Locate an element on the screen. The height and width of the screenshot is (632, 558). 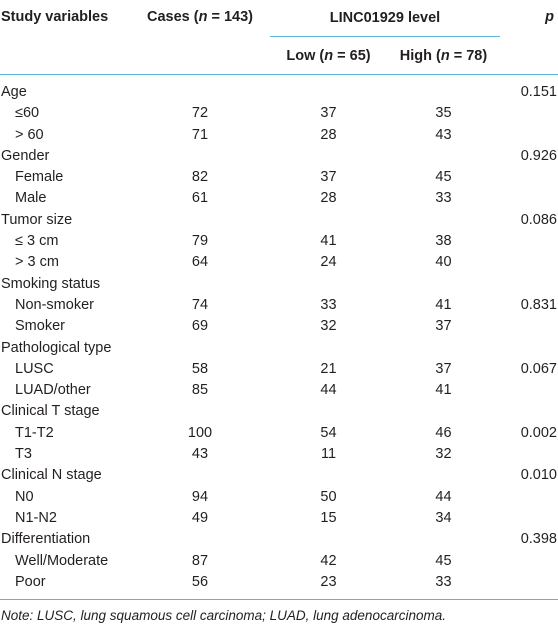
header-cases: Cases (n = 143) is located at coordinates (200, 37).